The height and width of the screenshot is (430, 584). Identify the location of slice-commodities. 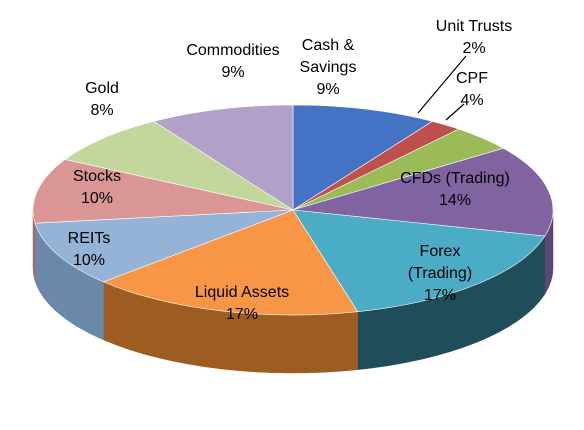
(223, 157).